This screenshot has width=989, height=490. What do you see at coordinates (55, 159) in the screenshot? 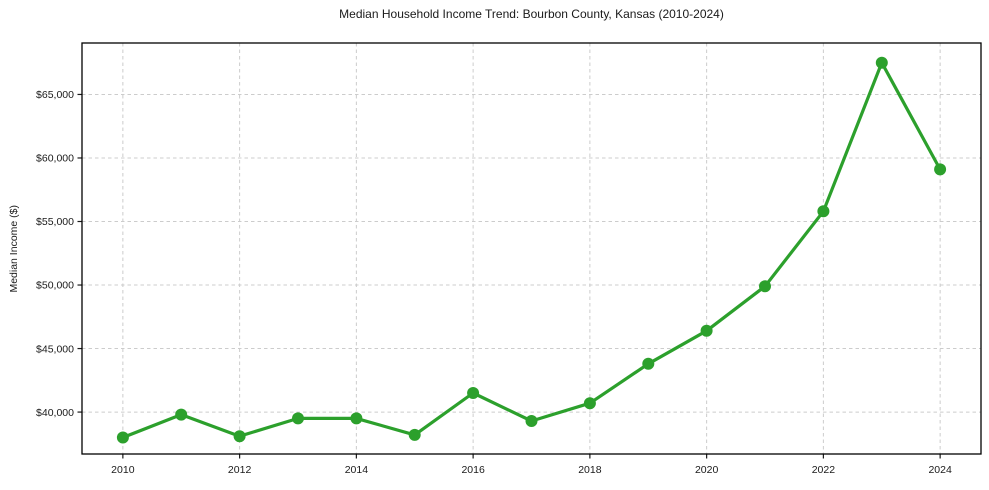
I see `y-tick-label: $60,000` at bounding box center [55, 159].